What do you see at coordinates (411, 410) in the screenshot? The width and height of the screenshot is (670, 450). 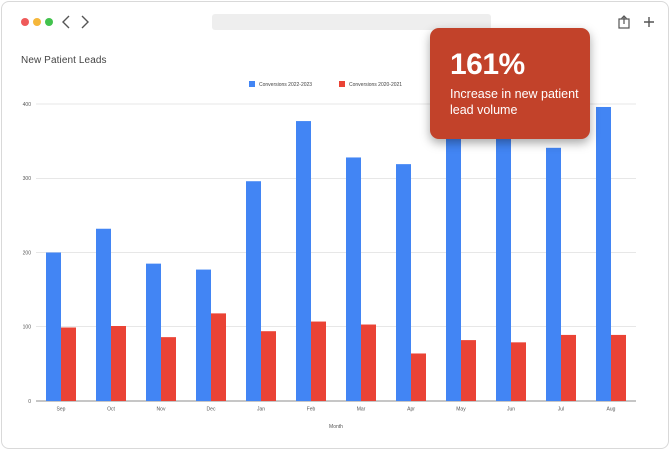 I see `x-tick-label: Apr` at bounding box center [411, 410].